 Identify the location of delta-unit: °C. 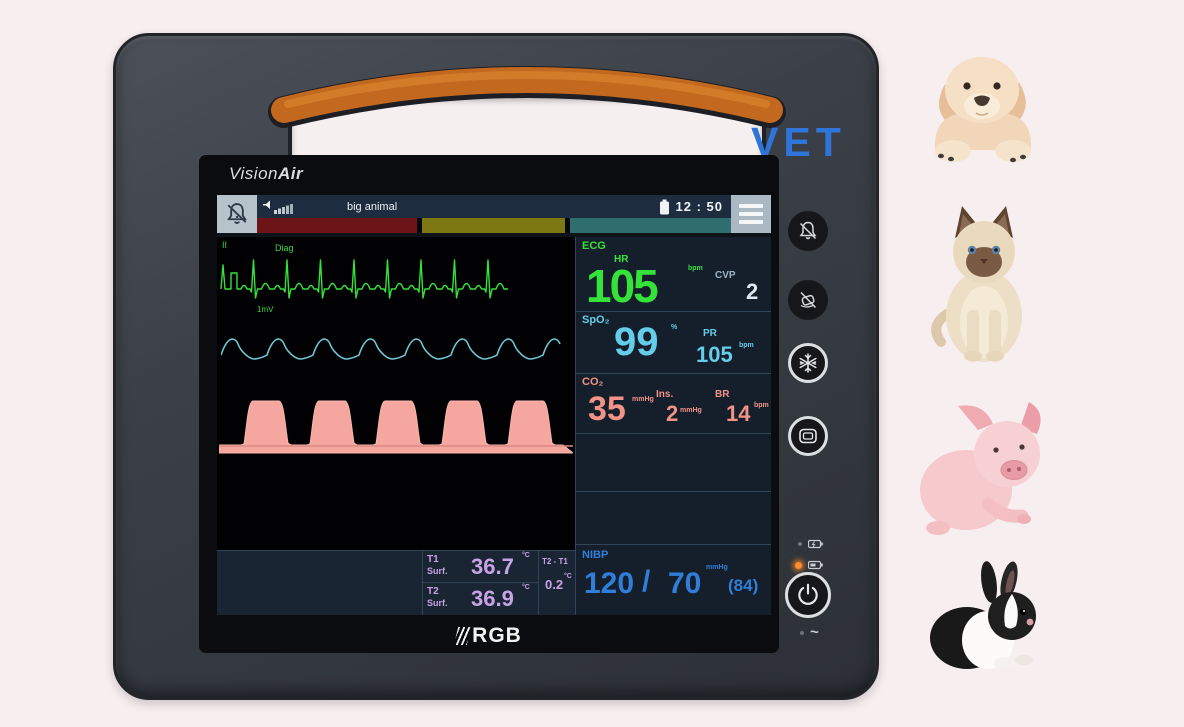
(568, 576).